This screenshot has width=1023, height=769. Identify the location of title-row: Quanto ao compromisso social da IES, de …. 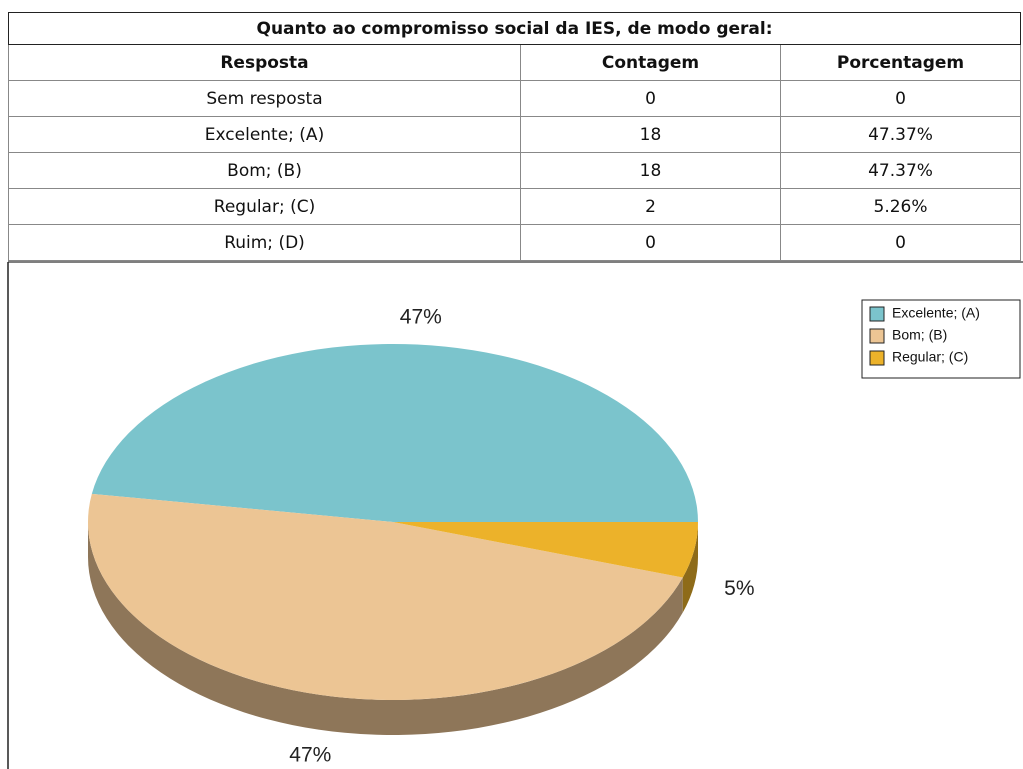
(514, 28).